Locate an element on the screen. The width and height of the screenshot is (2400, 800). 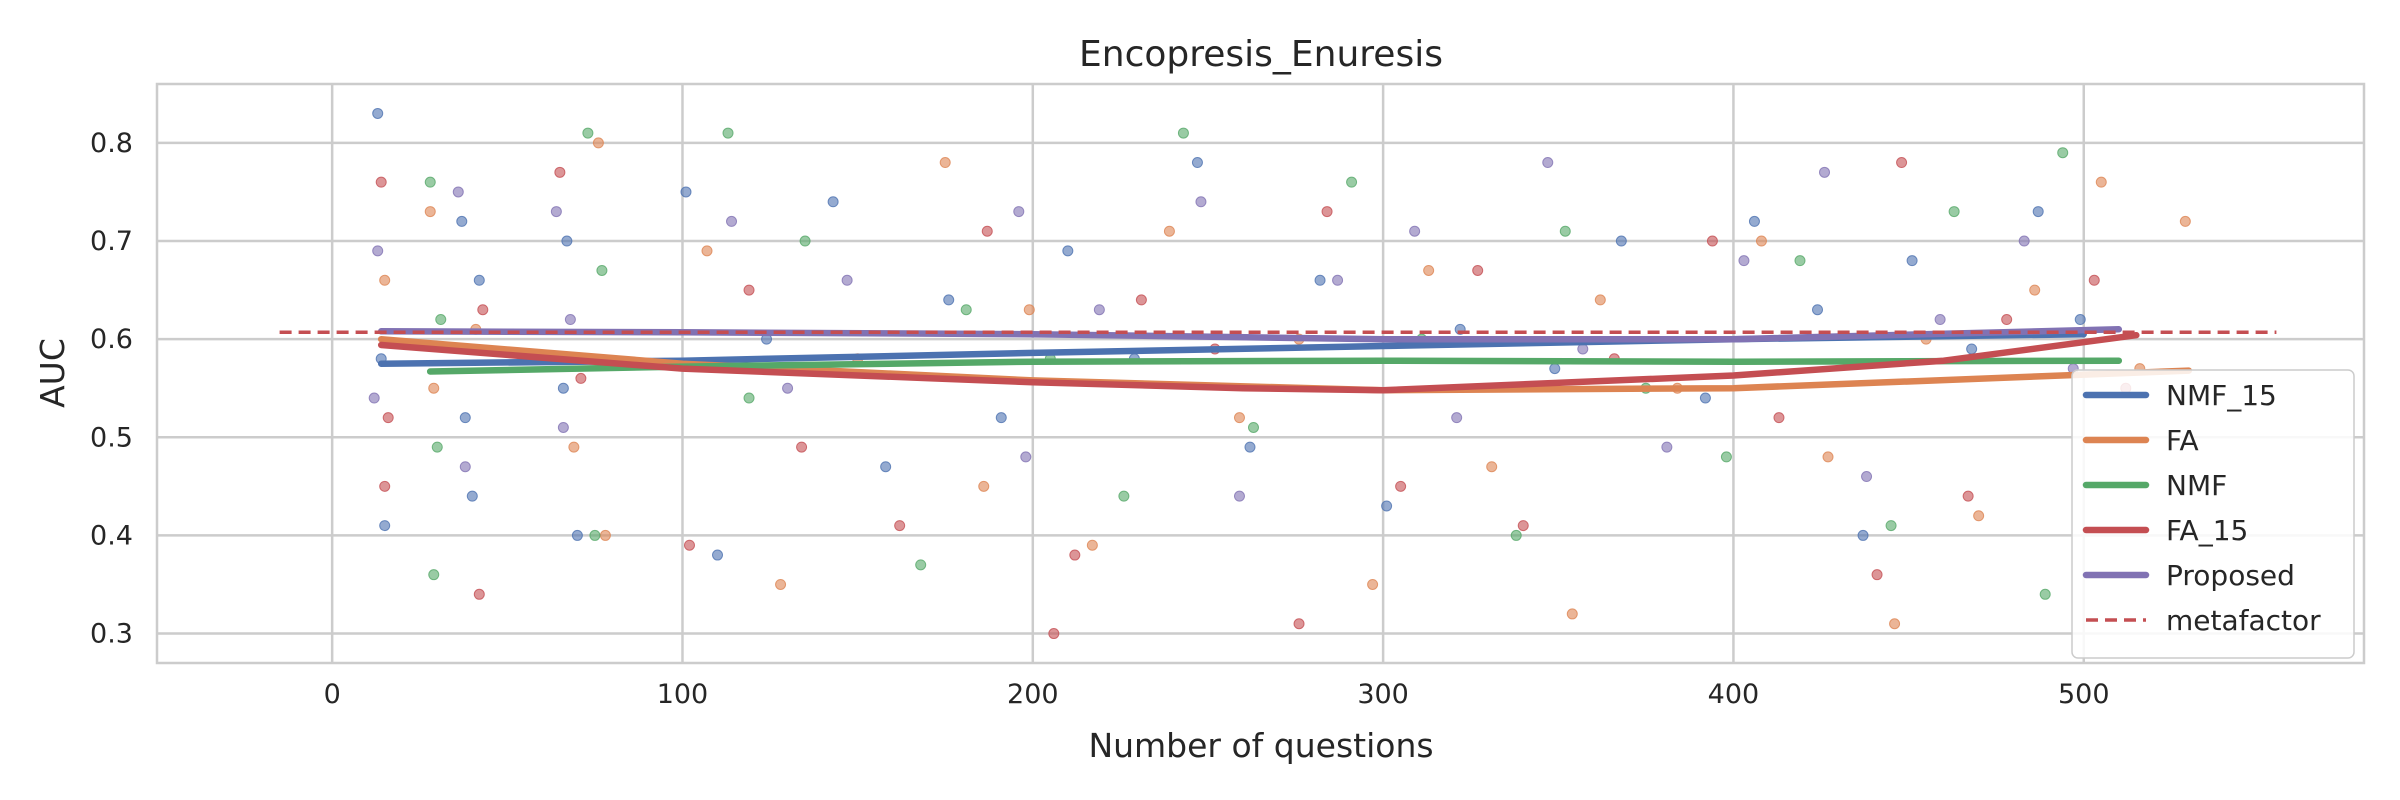
y-tick-label: 0.5 is located at coordinates (111, 437).